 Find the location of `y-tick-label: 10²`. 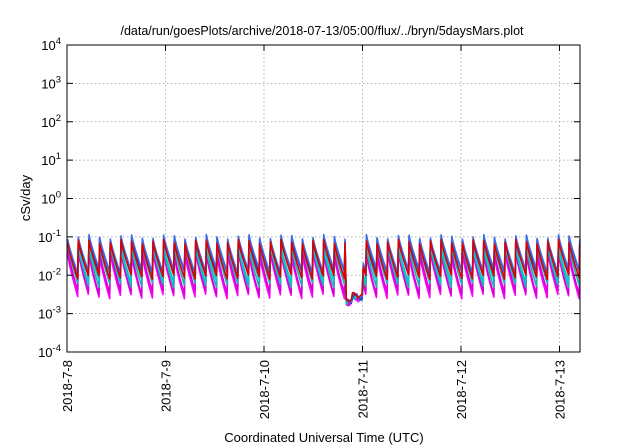

y-tick-label: 10² is located at coordinates (51, 121).